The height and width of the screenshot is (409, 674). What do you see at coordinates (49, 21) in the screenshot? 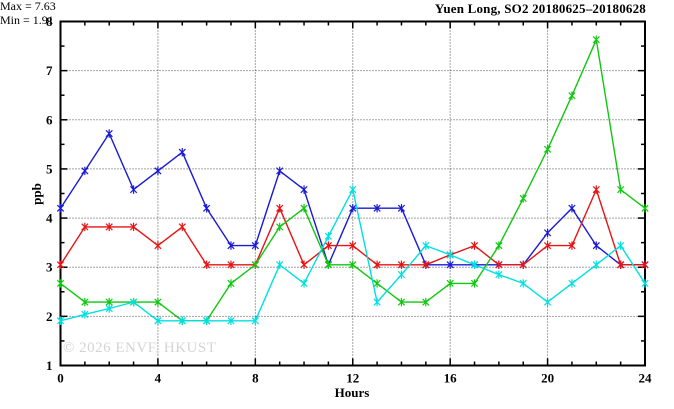
I see `y-tick-label: 8` at bounding box center [49, 21].